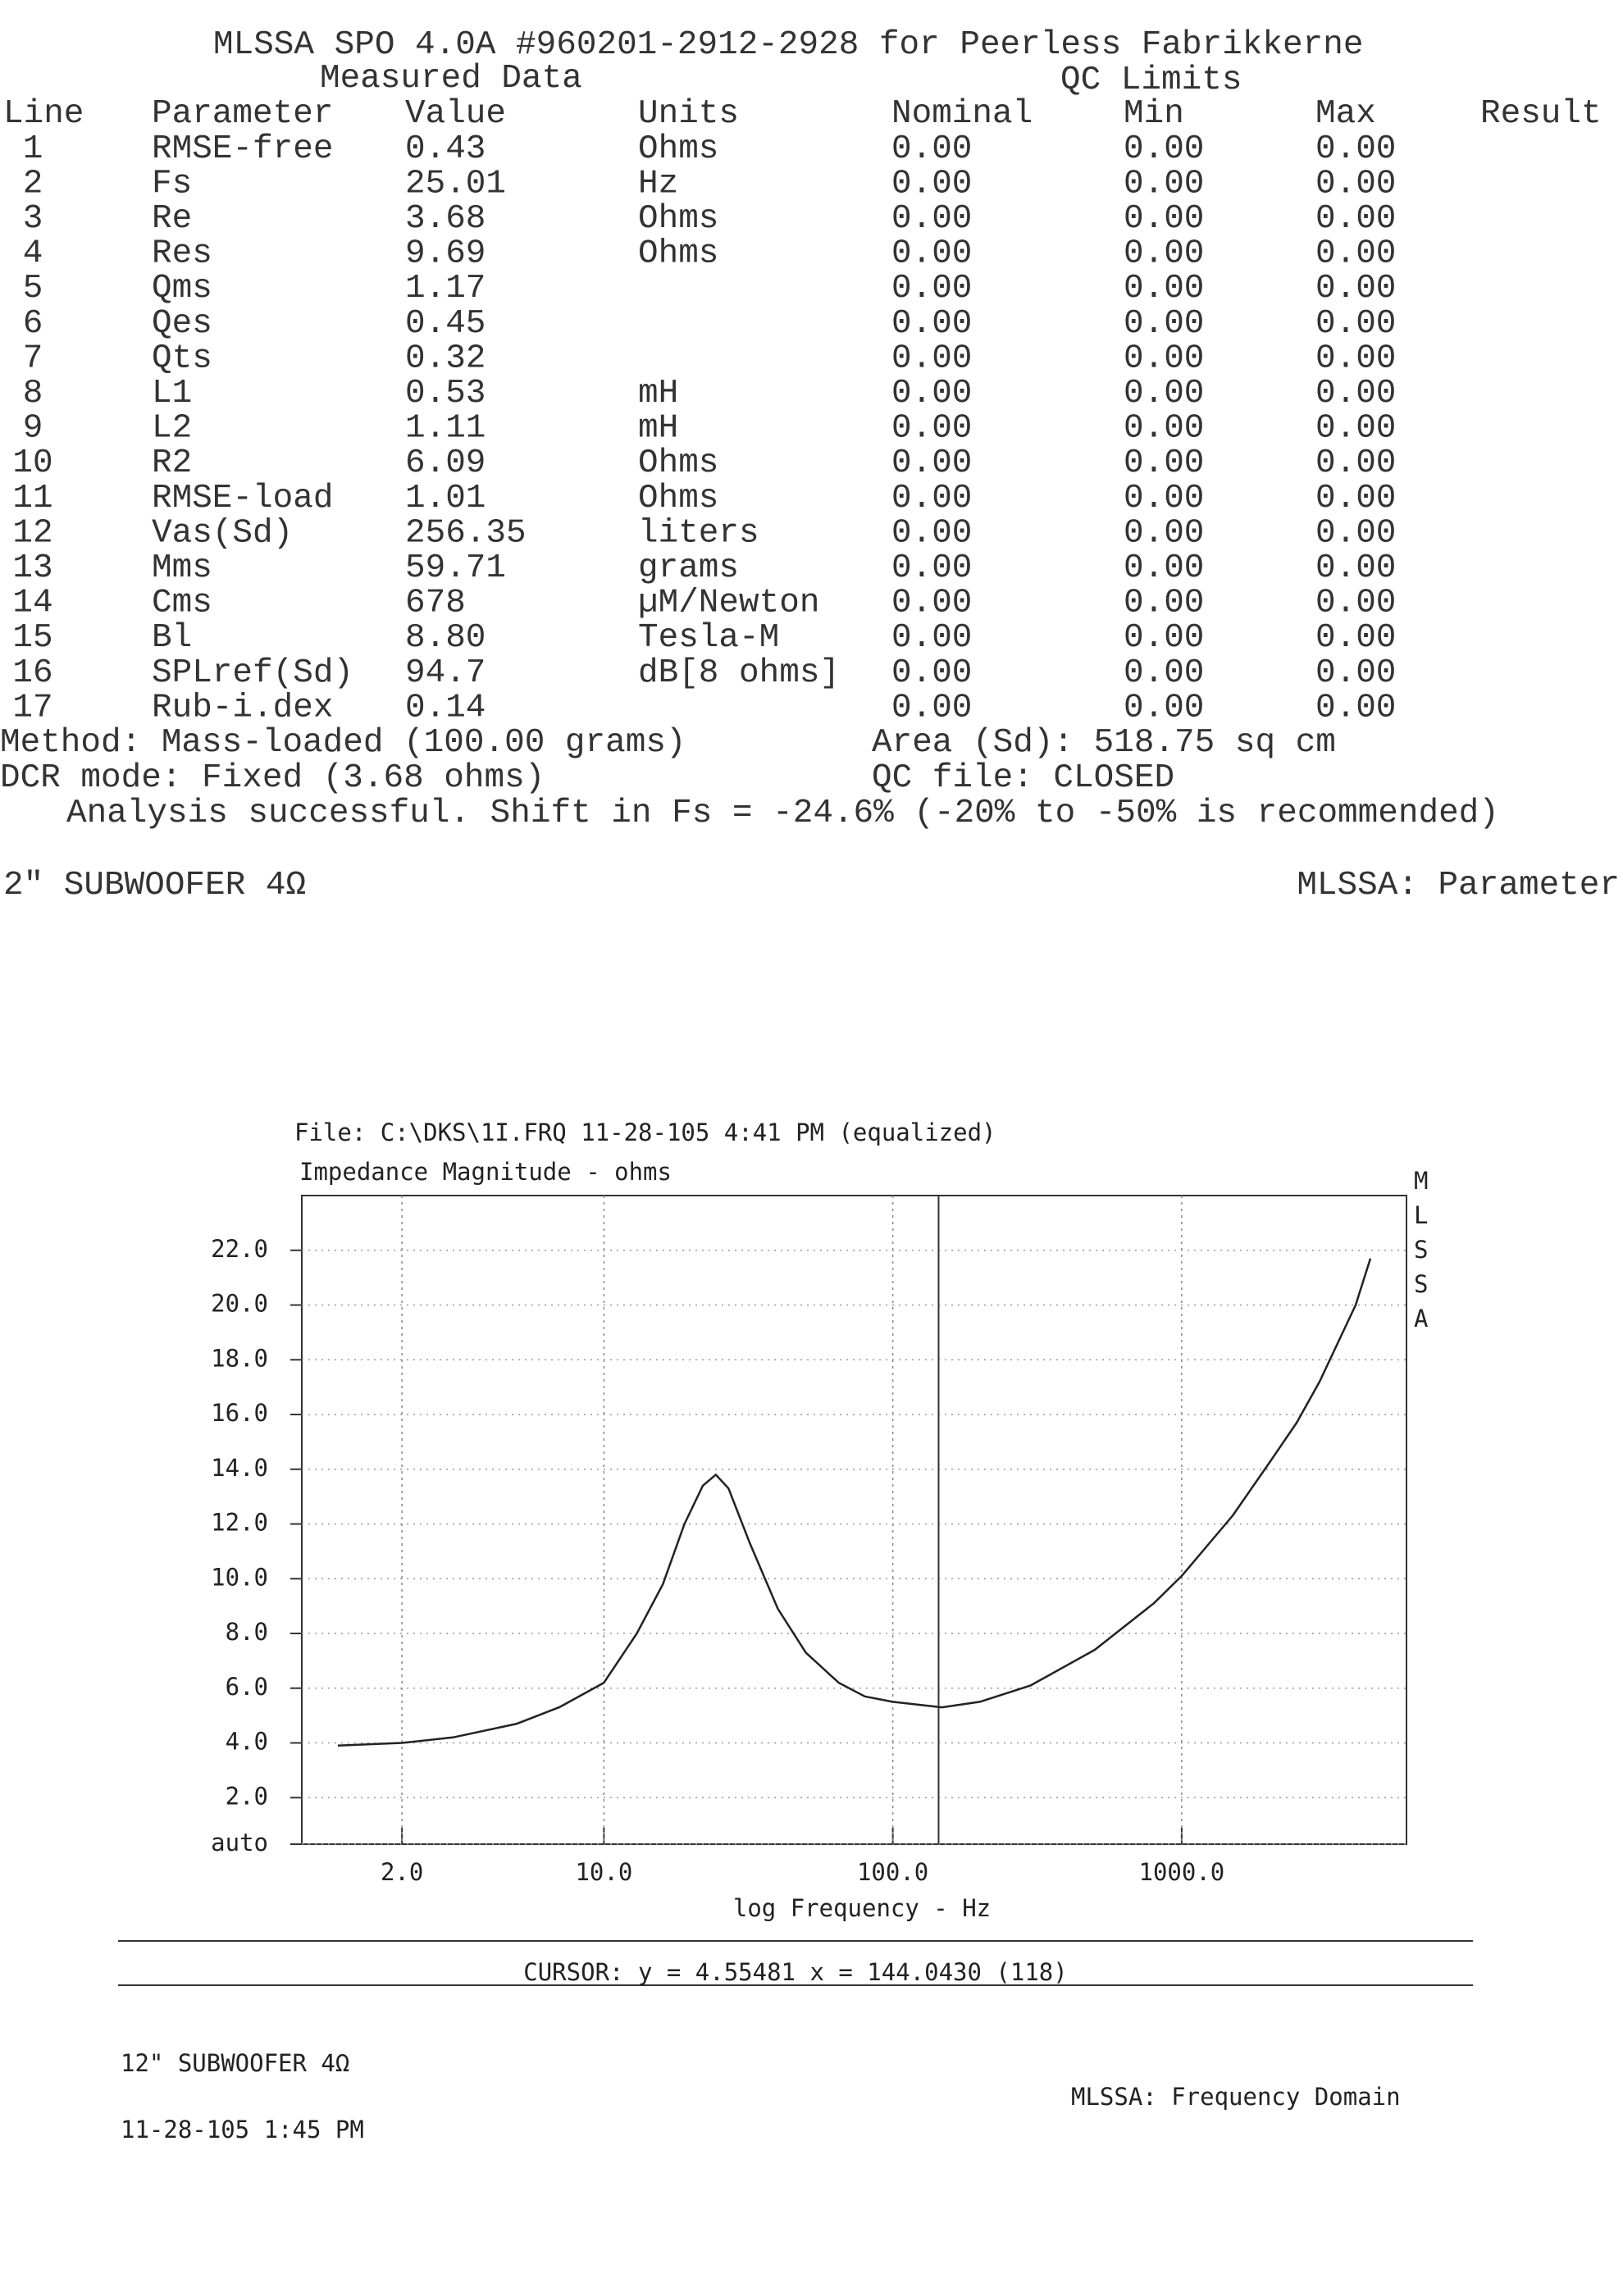  I want to click on cell-parameter: SPLref(Sd), so click(253, 673).